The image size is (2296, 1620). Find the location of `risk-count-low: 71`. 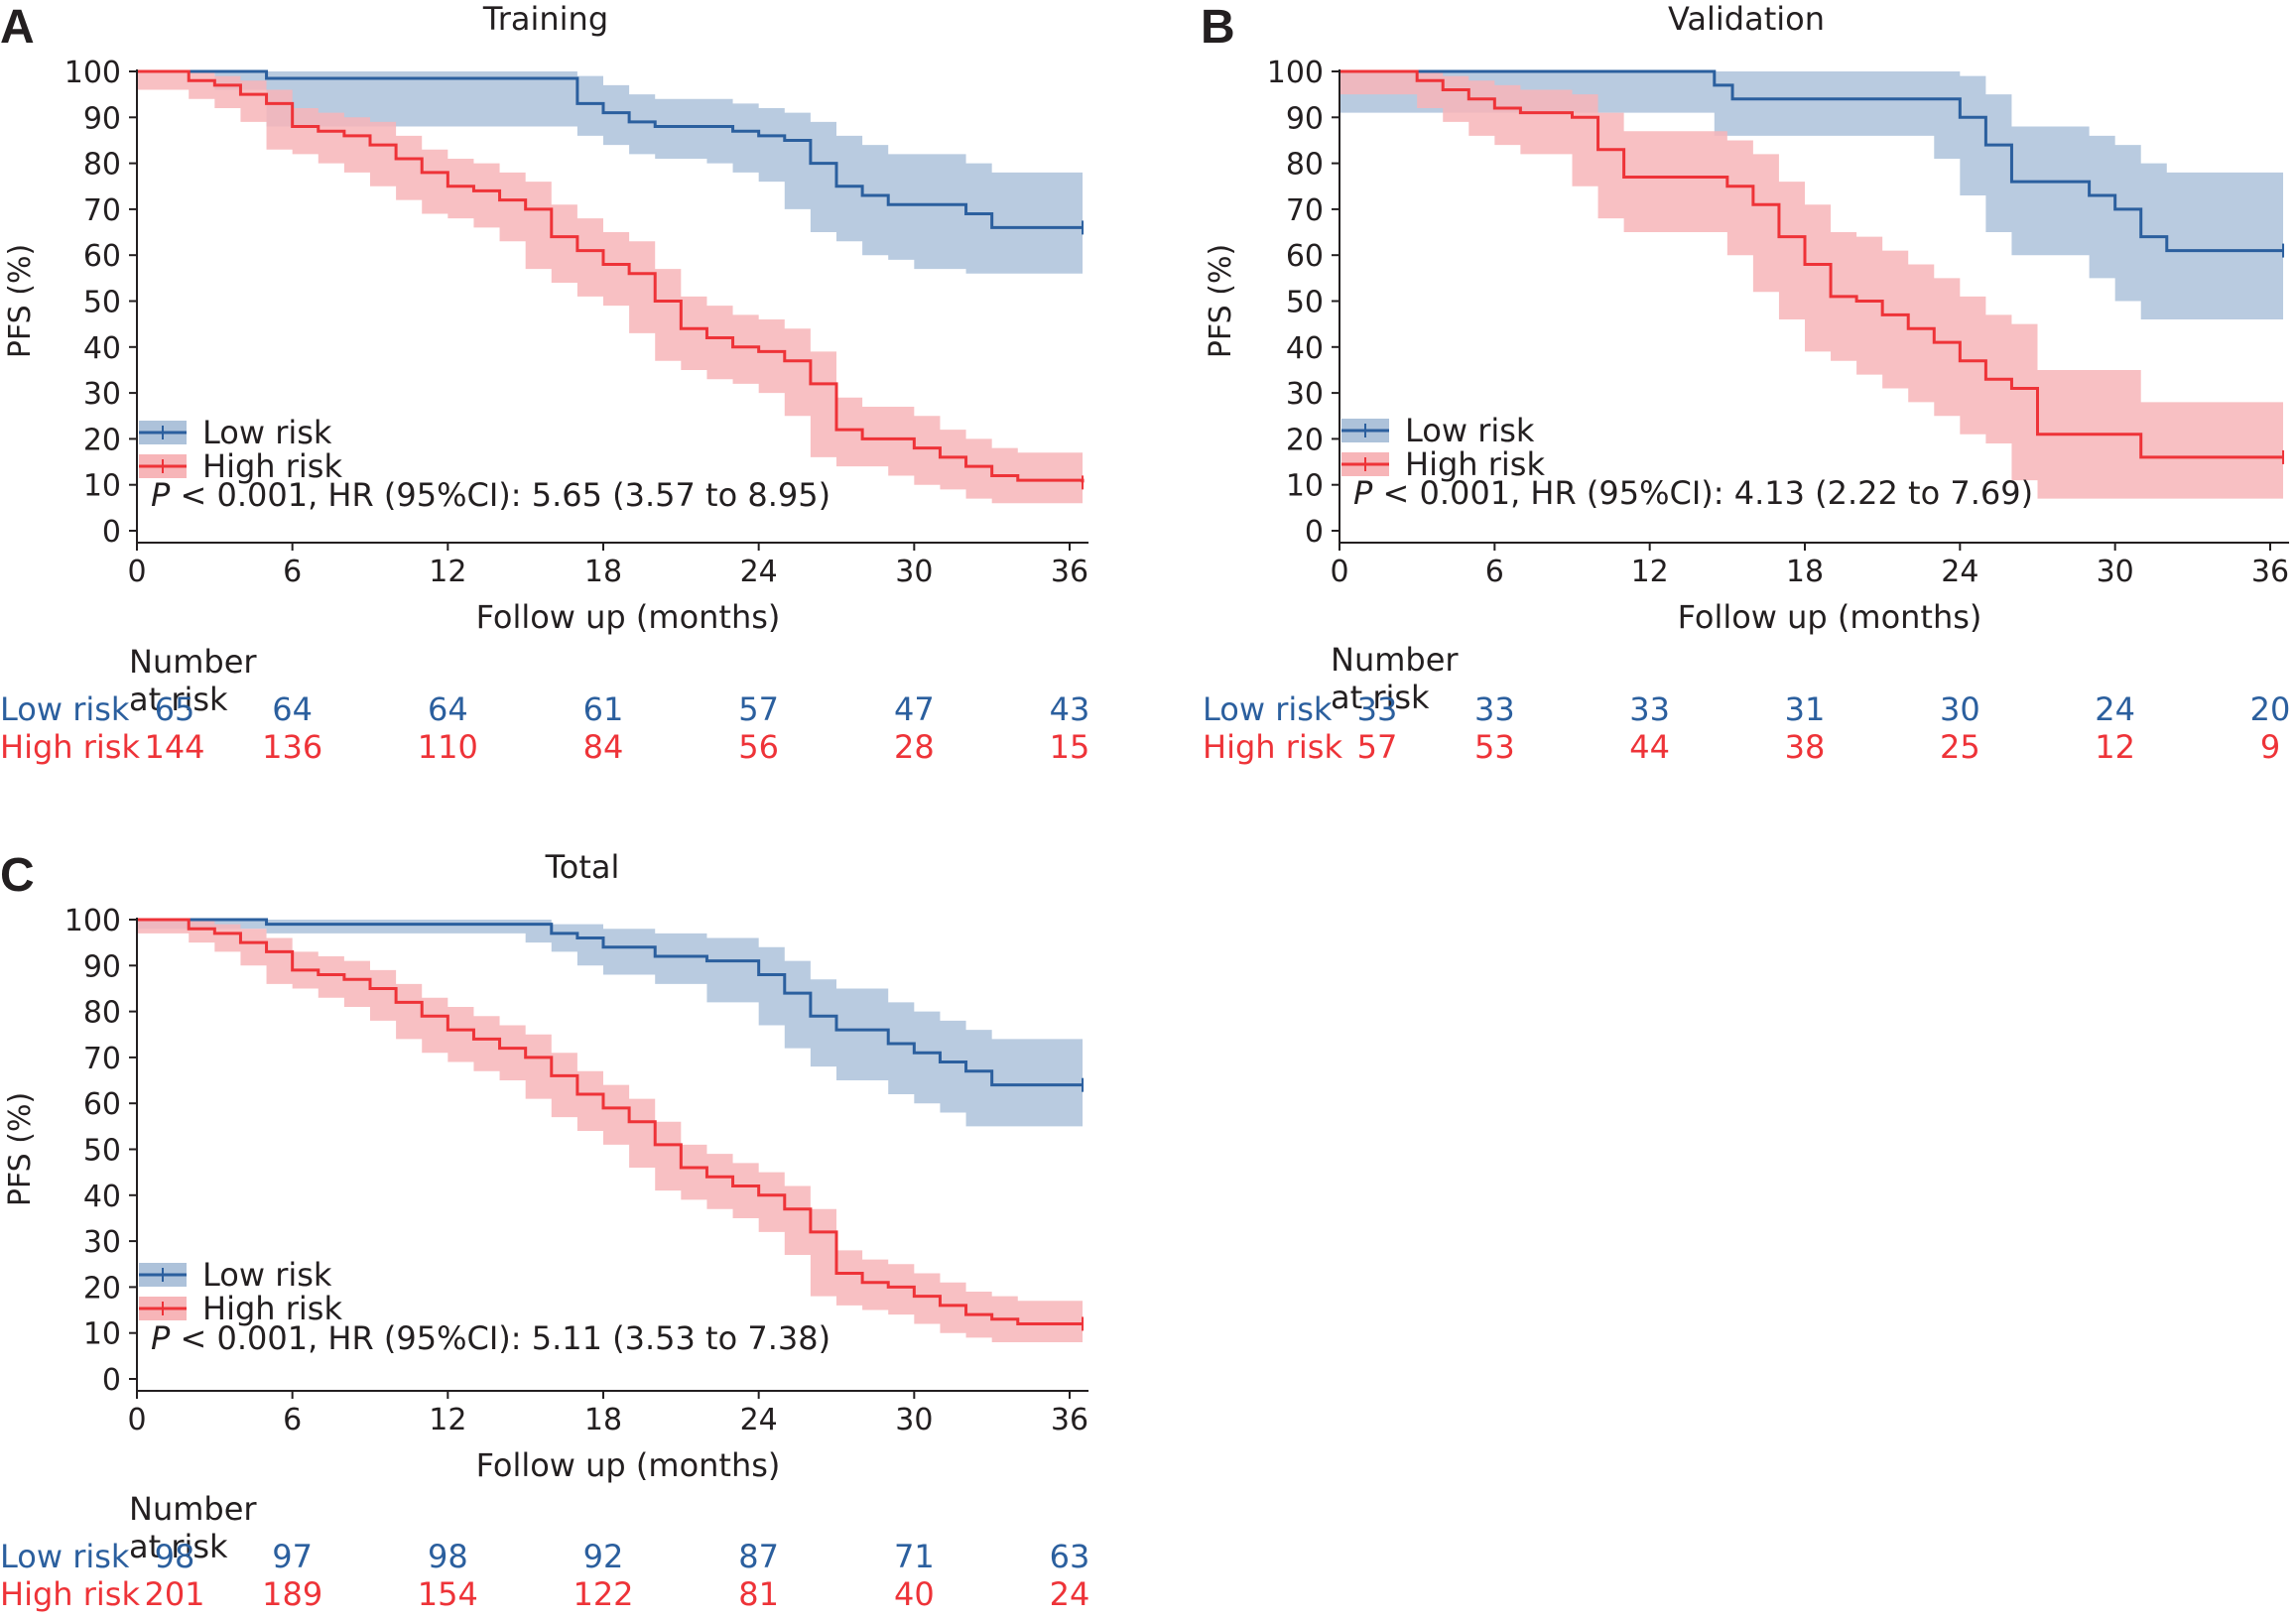

risk-count-low: 71 is located at coordinates (914, 1556).